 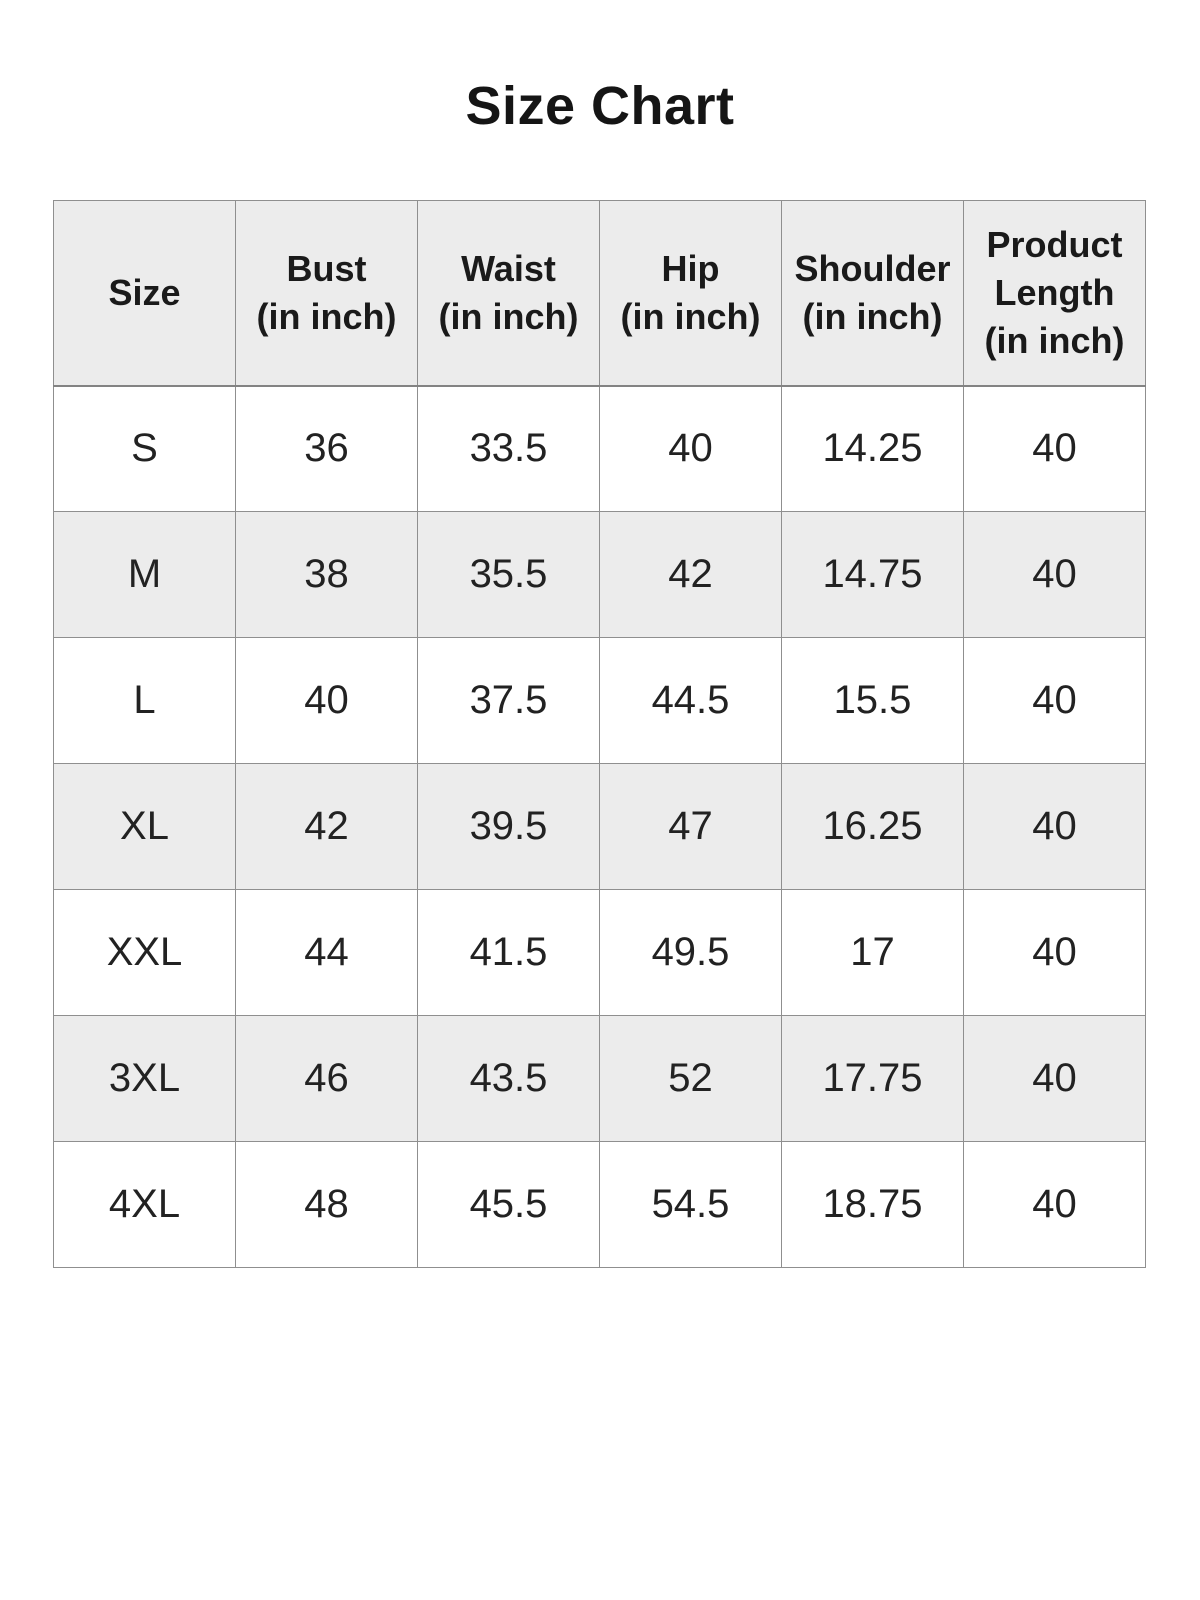 I want to click on measurement-cell: 36, so click(x=326, y=448).